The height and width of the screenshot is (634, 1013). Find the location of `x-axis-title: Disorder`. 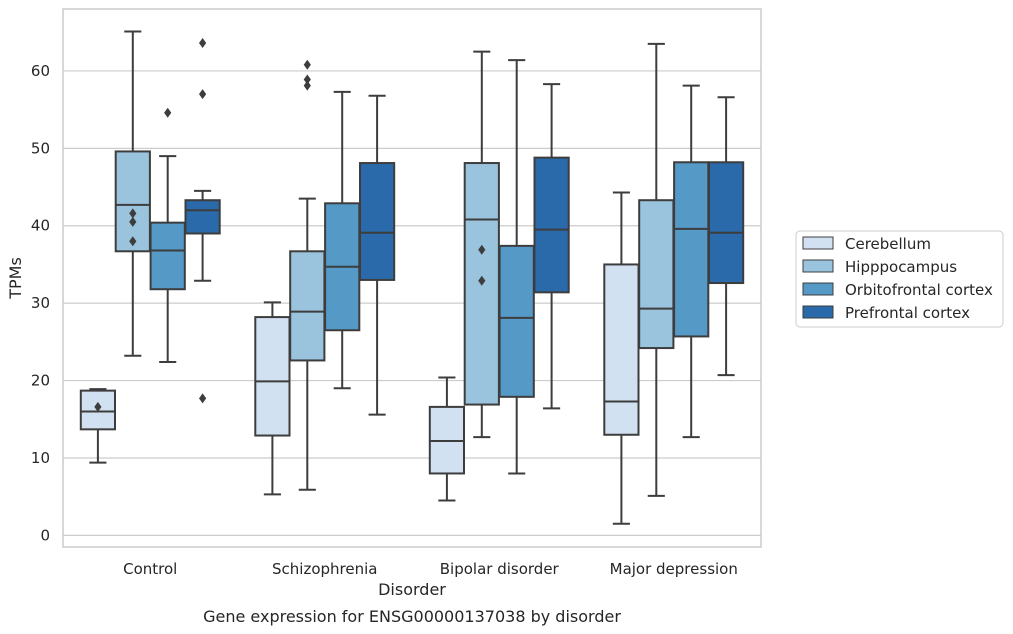

x-axis-title: Disorder is located at coordinates (412, 589).